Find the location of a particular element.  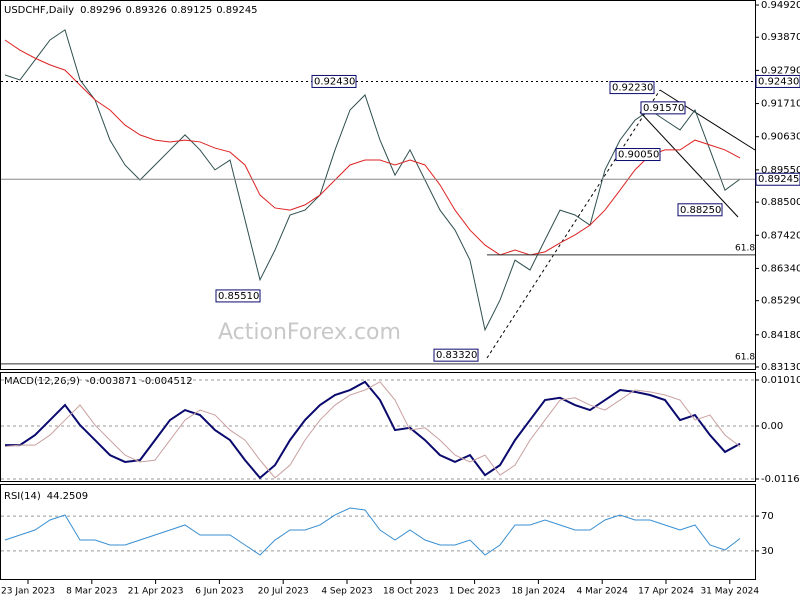

x-tick-label: 6 Jun 2023 is located at coordinates (219, 592).